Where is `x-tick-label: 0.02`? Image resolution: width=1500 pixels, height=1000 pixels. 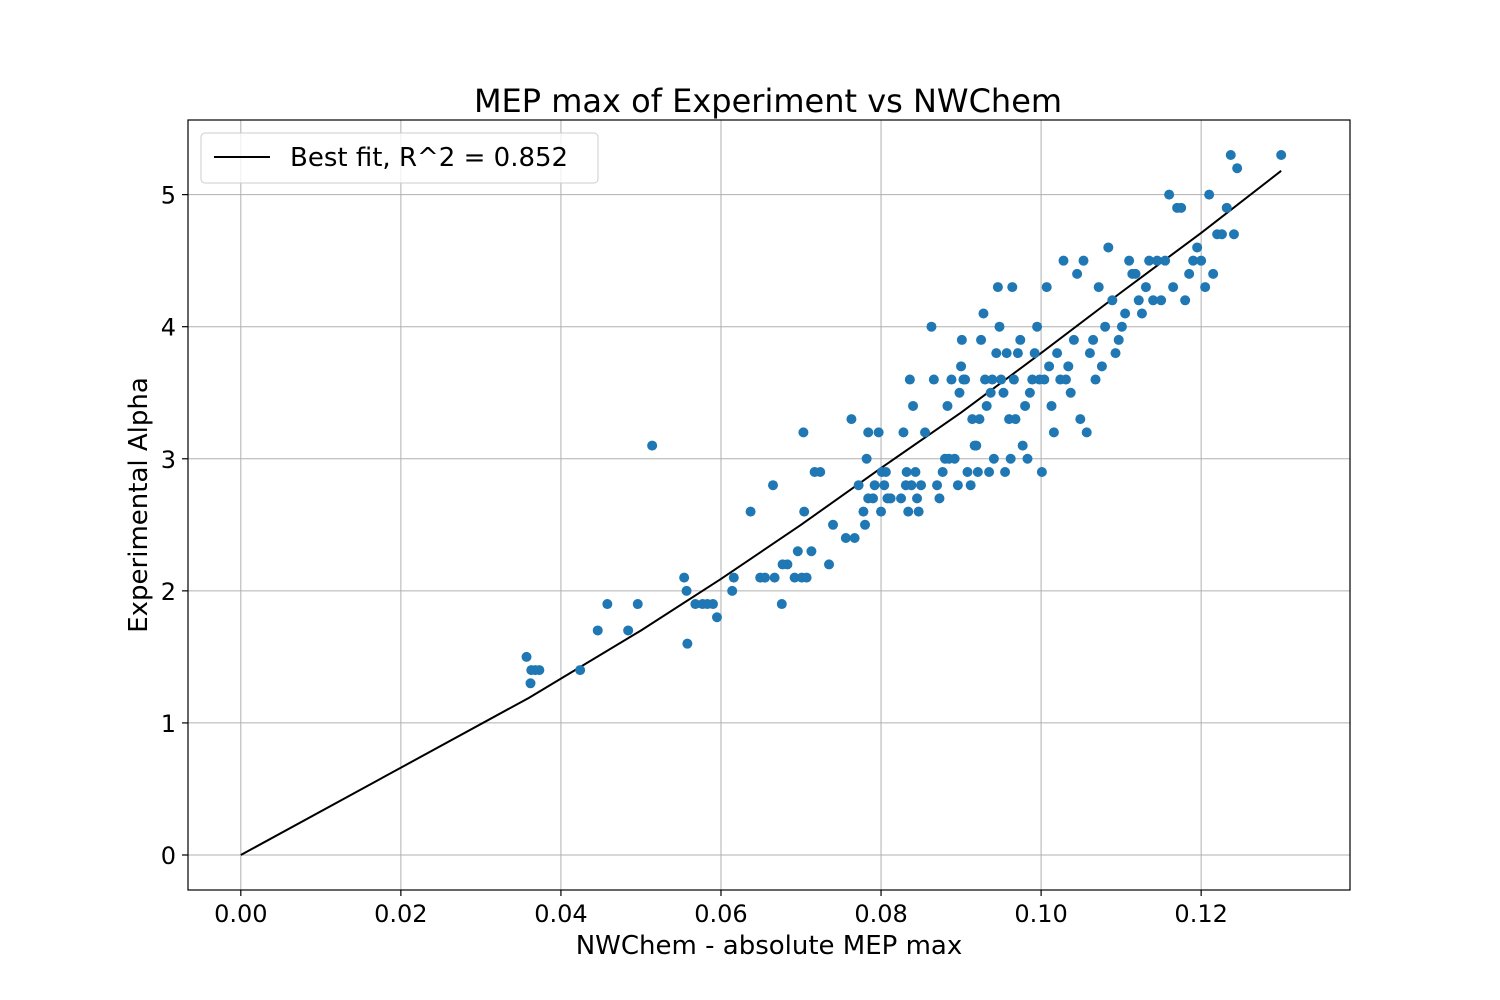 x-tick-label: 0.02 is located at coordinates (400, 914).